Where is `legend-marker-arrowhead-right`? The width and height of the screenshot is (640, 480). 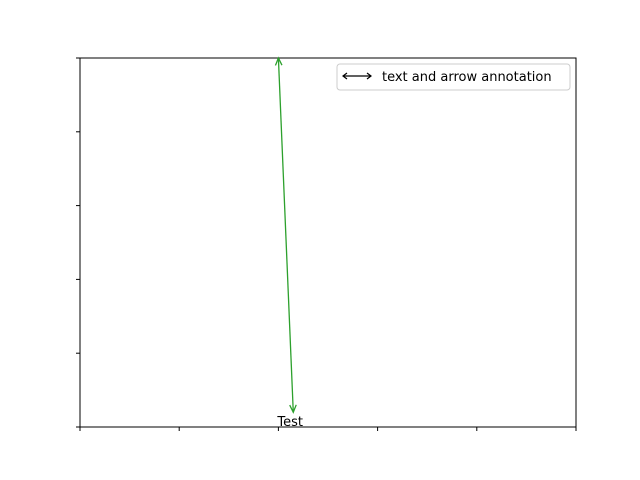 legend-marker-arrowhead-right is located at coordinates (369, 76).